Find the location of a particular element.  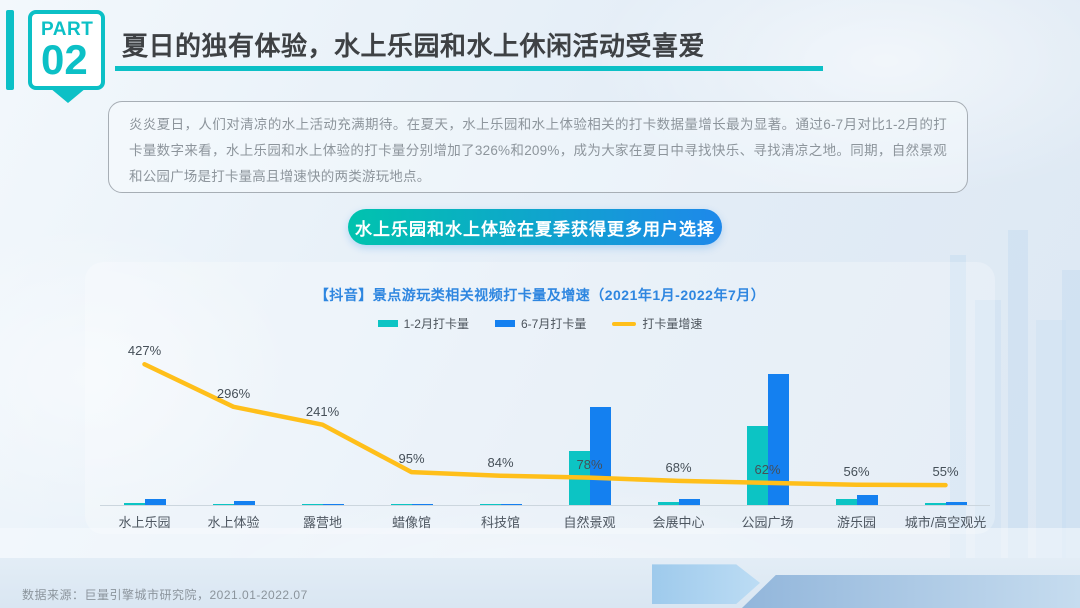

background-band-light is located at coordinates (540, 543).